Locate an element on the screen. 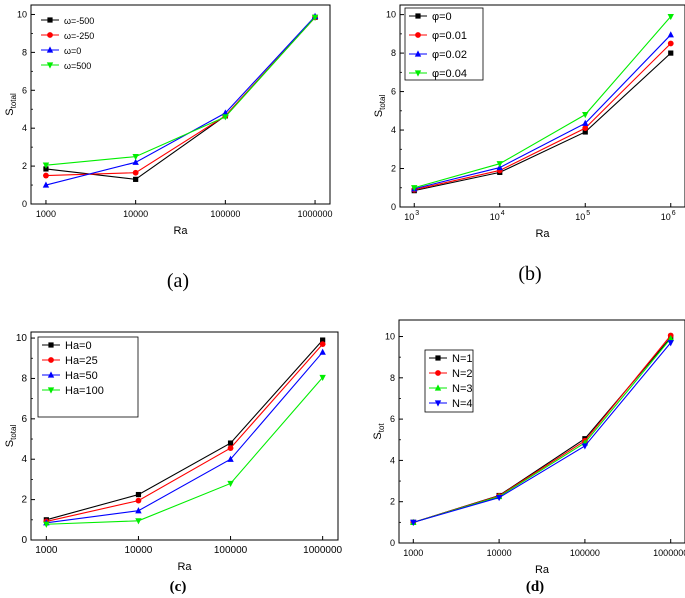 The width and height of the screenshot is (685, 598). plot-frame is located at coordinates (180, 104).